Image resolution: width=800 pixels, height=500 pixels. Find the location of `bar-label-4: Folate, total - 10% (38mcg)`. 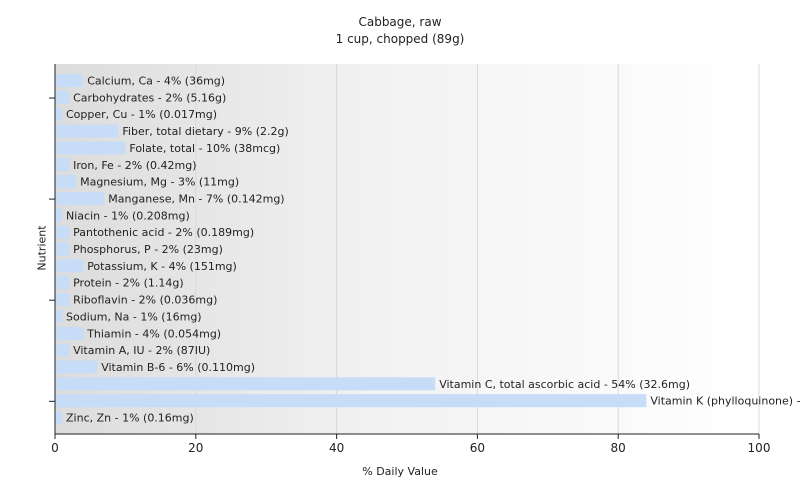

bar-label-4: Folate, total - 10% (38mcg) is located at coordinates (204, 148).